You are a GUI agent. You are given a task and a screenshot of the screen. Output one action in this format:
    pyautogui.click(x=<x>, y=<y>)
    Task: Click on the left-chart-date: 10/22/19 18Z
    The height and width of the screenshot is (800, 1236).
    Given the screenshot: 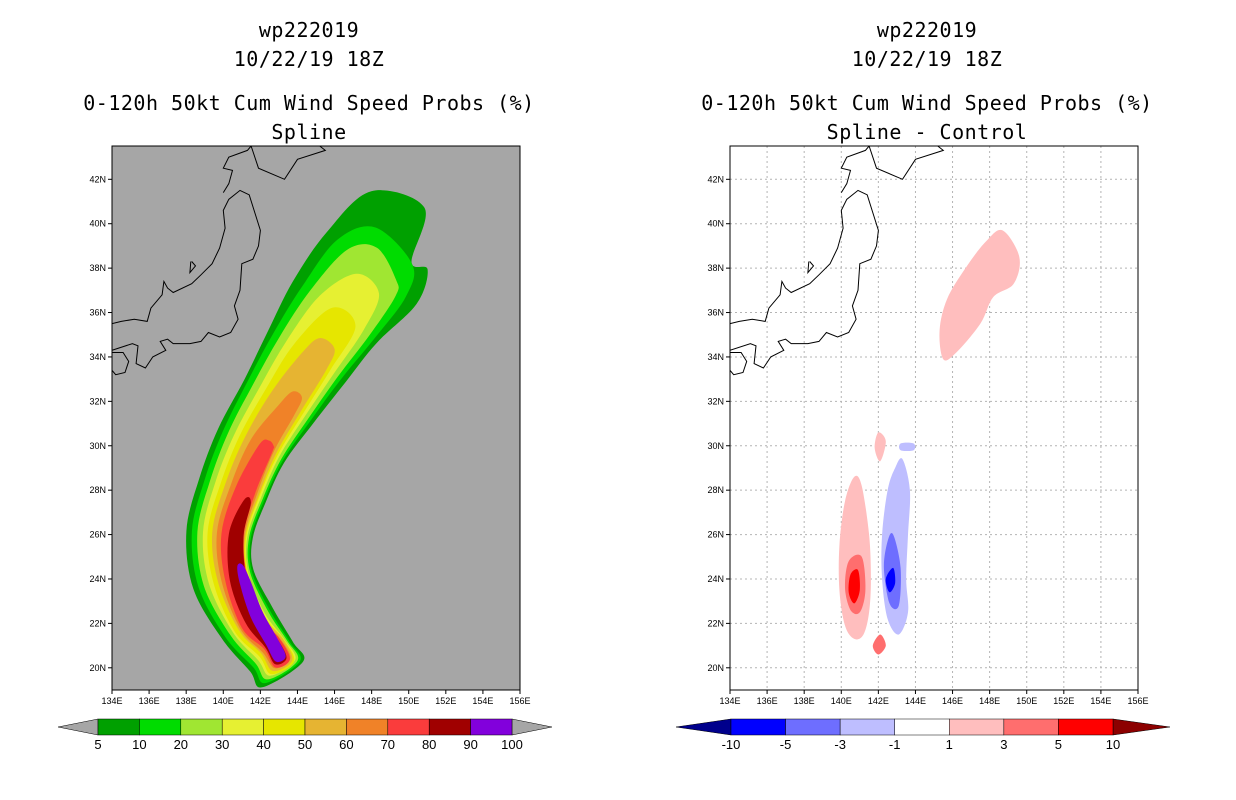 What is the action you would take?
    pyautogui.click(x=309, y=59)
    